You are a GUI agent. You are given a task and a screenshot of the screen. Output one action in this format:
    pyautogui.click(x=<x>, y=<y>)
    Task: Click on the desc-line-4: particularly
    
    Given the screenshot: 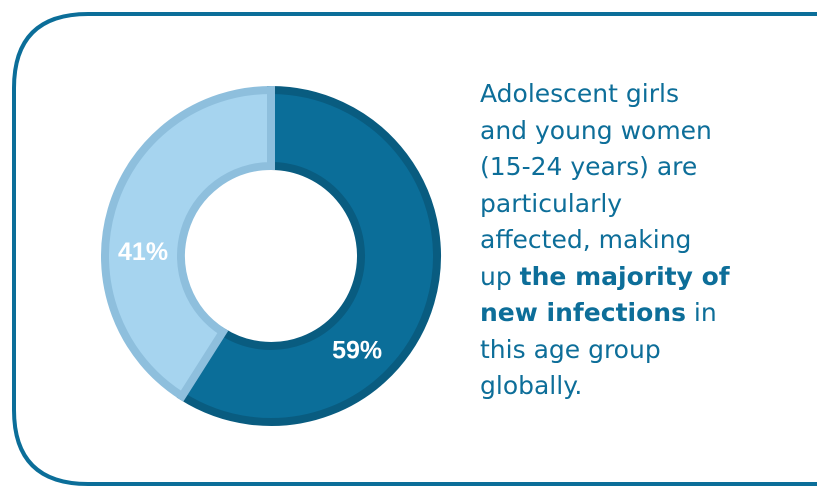 What is the action you would take?
    pyautogui.click(x=551, y=203)
    